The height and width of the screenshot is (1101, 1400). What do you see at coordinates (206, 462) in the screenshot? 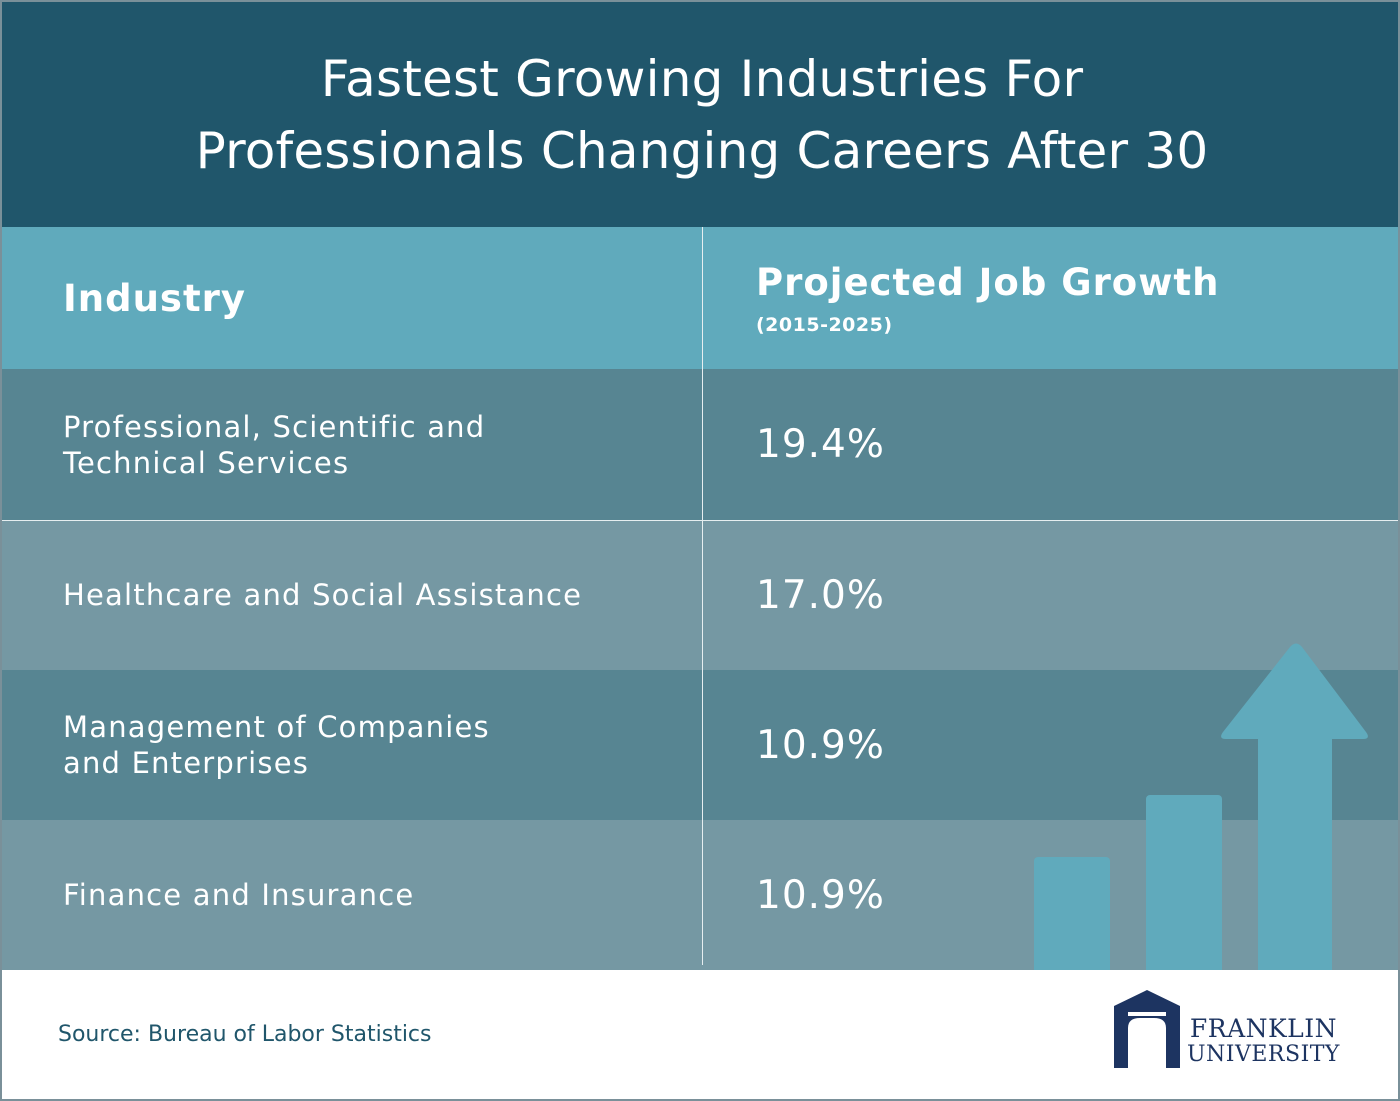
I see `industry-name-line2: Technical Services` at bounding box center [206, 462].